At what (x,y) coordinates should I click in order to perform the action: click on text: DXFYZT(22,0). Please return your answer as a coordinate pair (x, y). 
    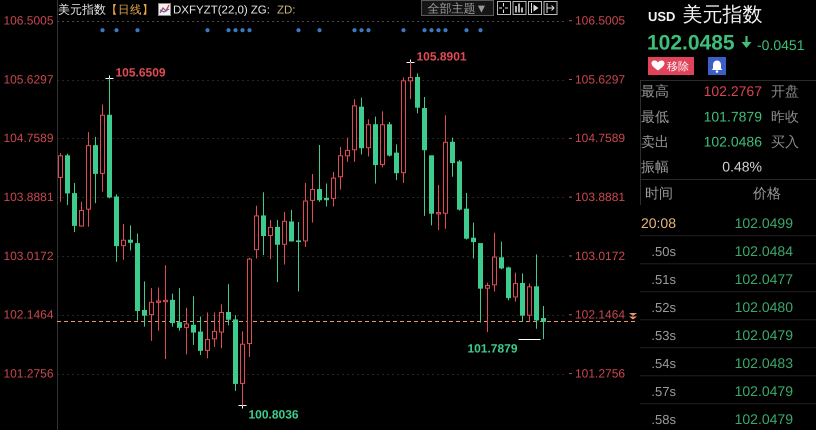
    Looking at the image, I should click on (210, 10).